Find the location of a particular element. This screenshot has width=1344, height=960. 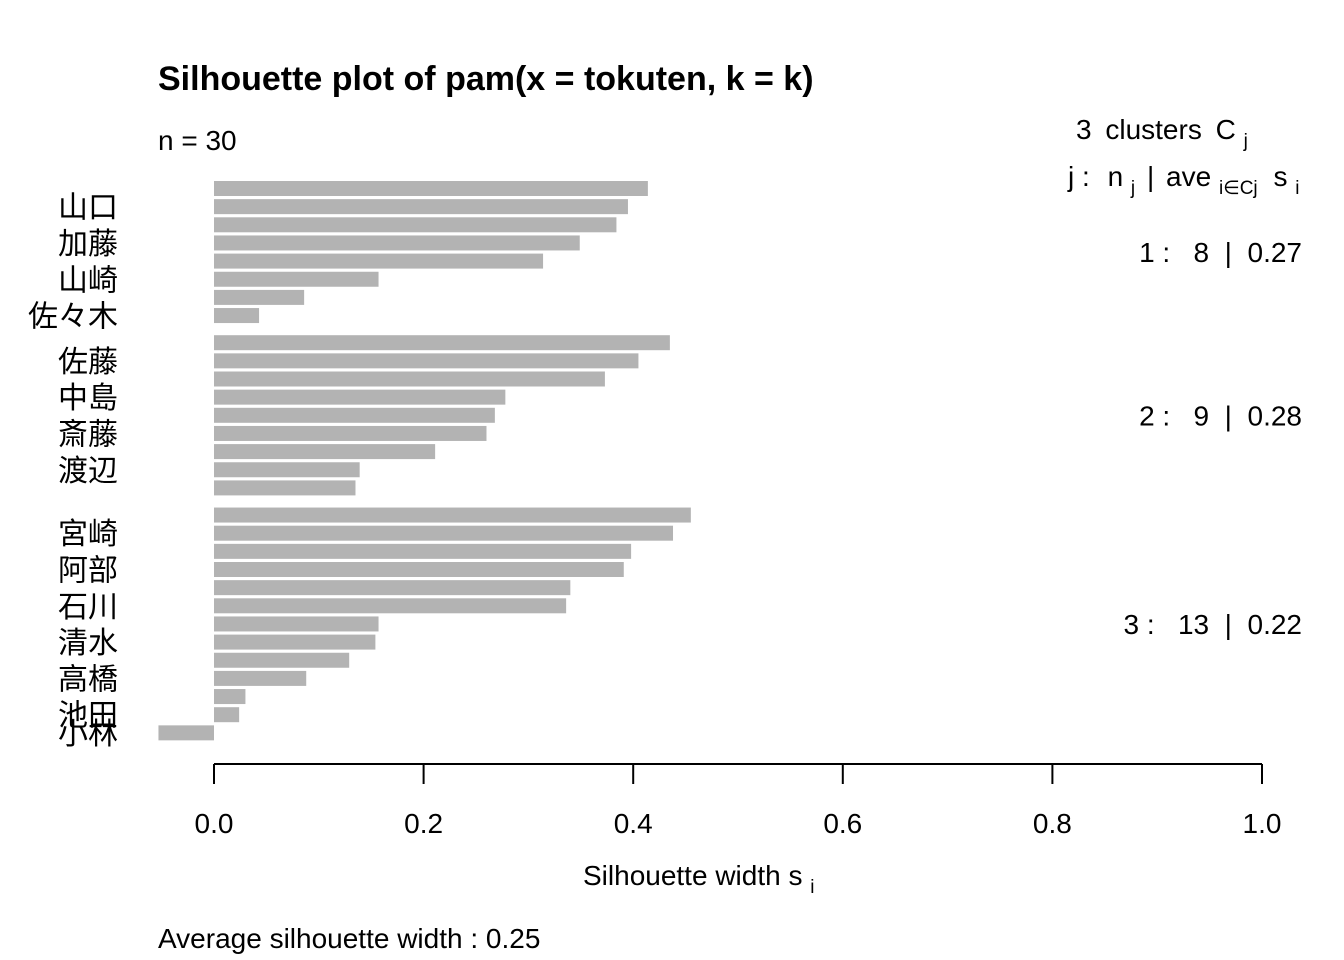

row-label: 佐々木 is located at coordinates (73, 317).